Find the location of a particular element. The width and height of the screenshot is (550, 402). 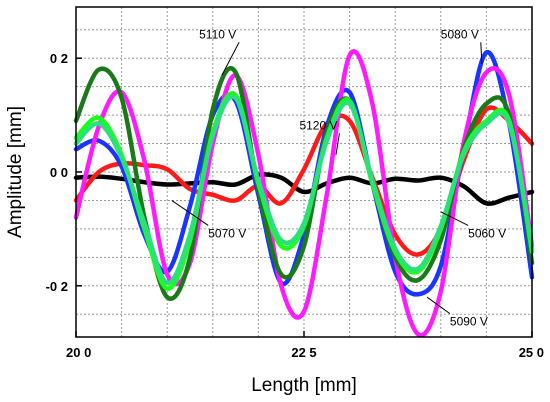

x-axis-title: Length [mm] is located at coordinates (304, 385).